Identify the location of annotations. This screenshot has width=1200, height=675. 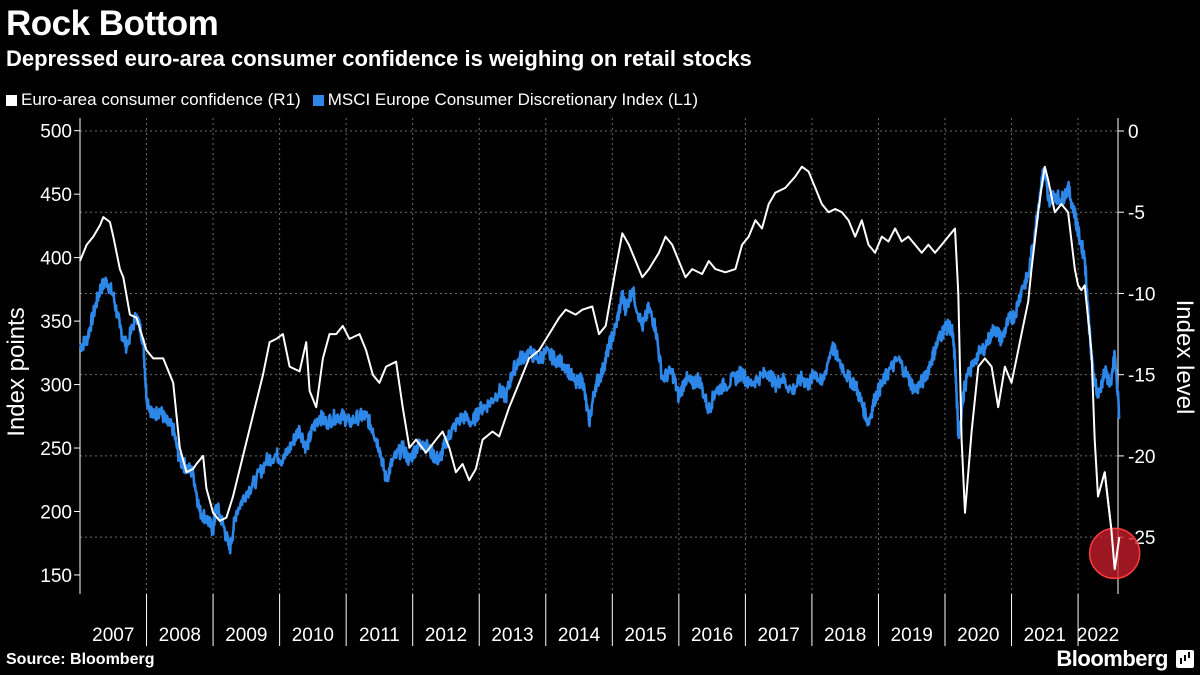
(1114, 526).